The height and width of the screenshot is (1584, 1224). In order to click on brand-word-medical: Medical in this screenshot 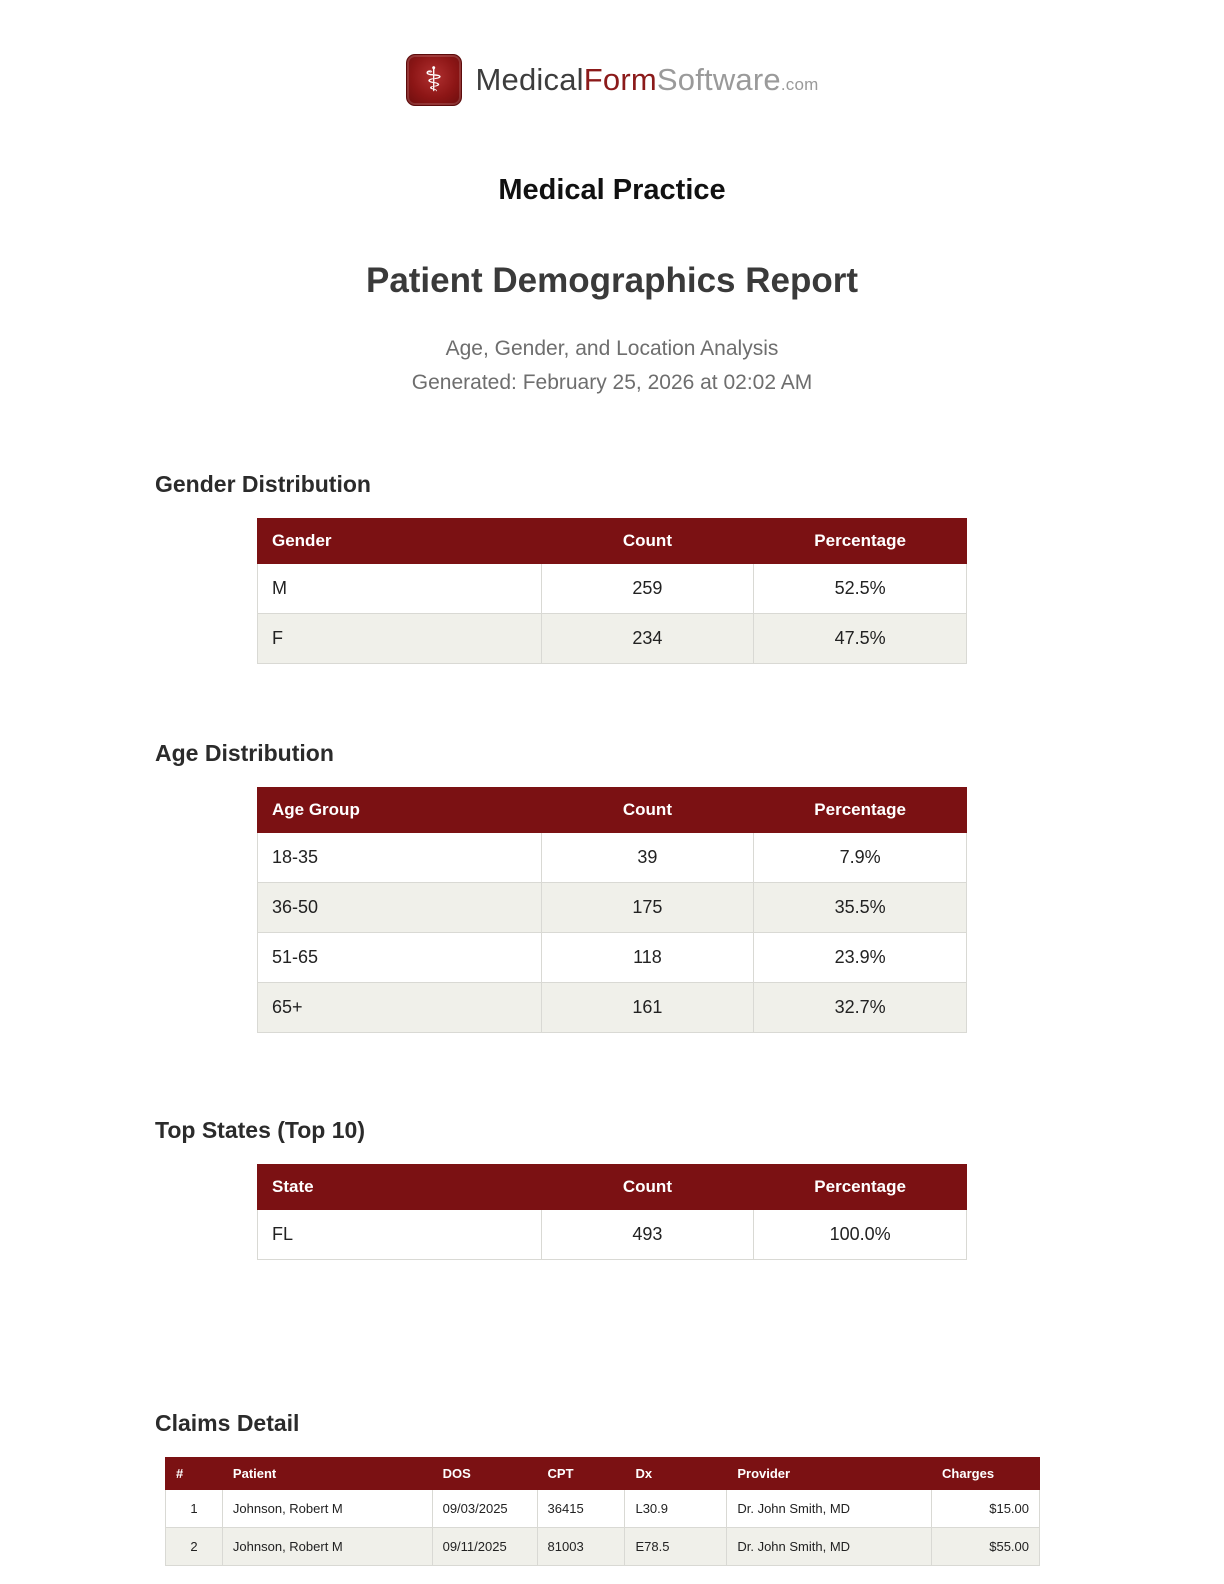, I will do `click(529, 79)`.